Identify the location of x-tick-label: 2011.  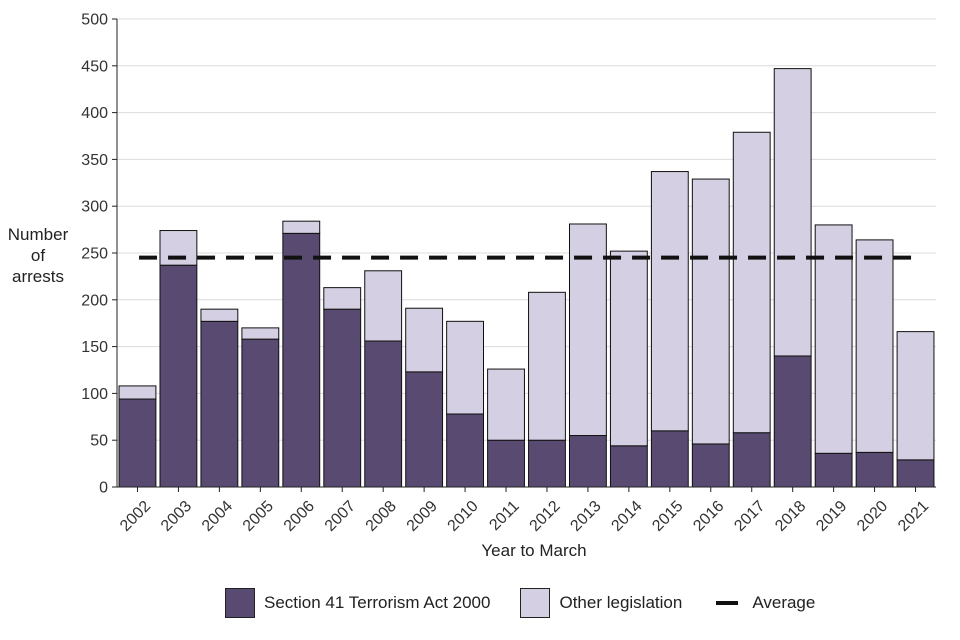
(504, 516).